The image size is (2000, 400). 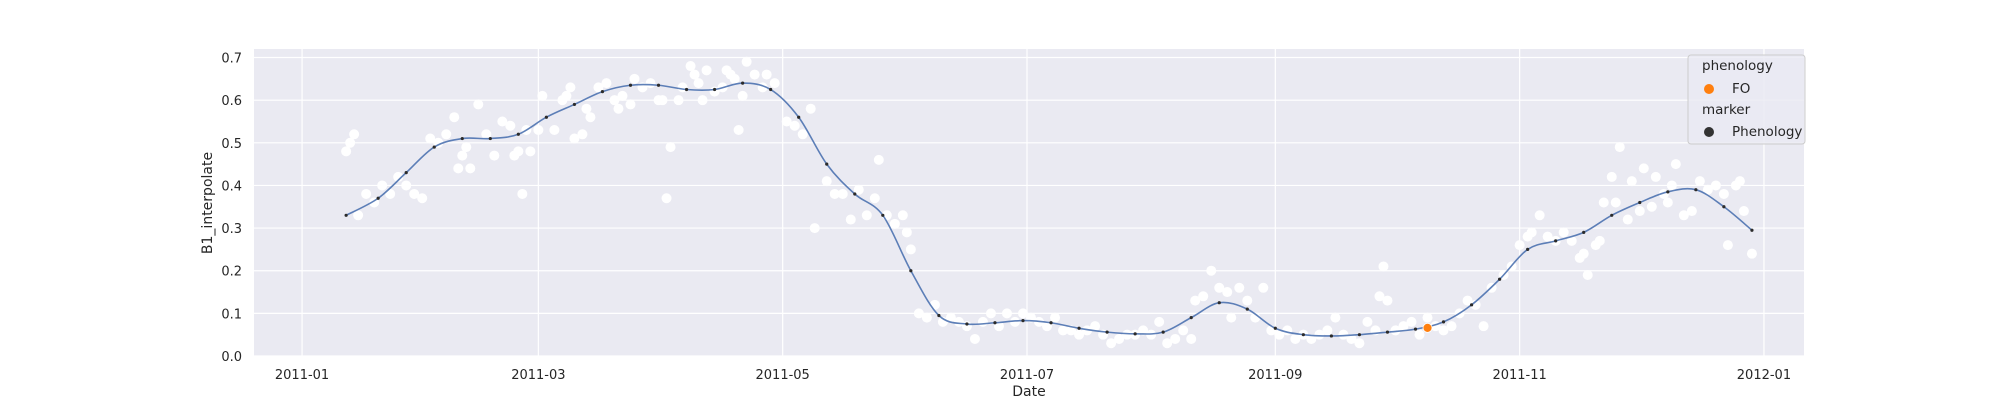 What do you see at coordinates (783, 375) in the screenshot?
I see `x-tick-label: 2011-05` at bounding box center [783, 375].